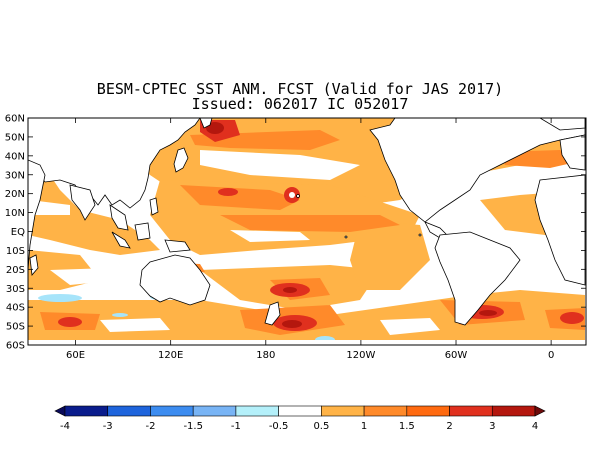 This screenshot has width=600, height=464. I want to click on colorbar-under-arrow, so click(60, 411).